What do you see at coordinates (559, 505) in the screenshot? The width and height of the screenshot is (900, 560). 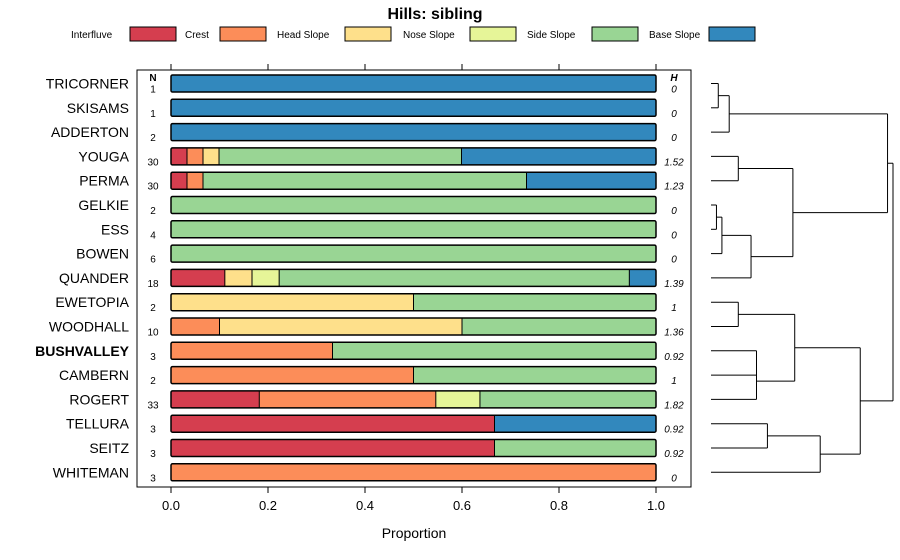 I see `x-tick-label: 0.8` at bounding box center [559, 505].